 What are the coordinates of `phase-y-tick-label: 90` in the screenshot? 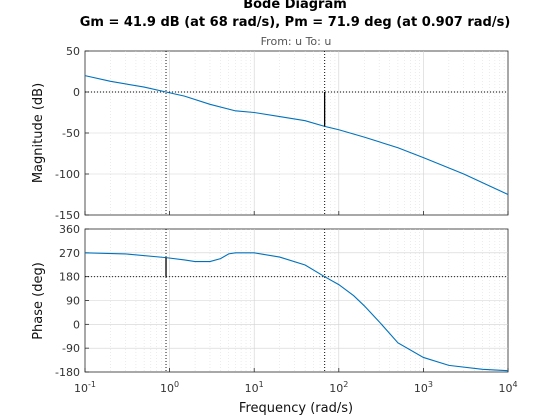 It's located at (73, 301).